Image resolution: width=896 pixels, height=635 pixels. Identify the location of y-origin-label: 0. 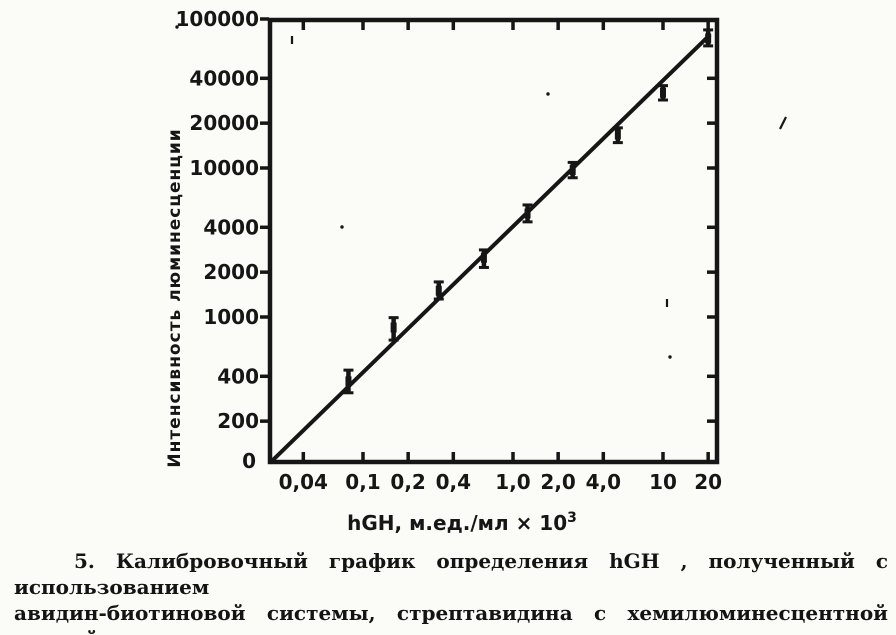
(249, 461).